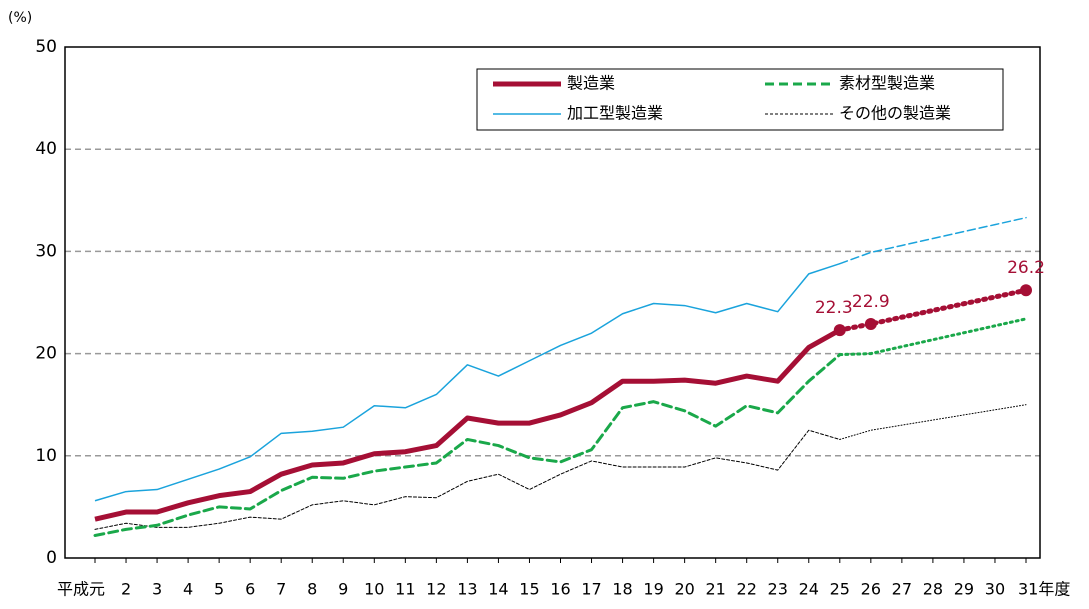  What do you see at coordinates (374, 589) in the screenshot?
I see `x-tick-label: 10` at bounding box center [374, 589].